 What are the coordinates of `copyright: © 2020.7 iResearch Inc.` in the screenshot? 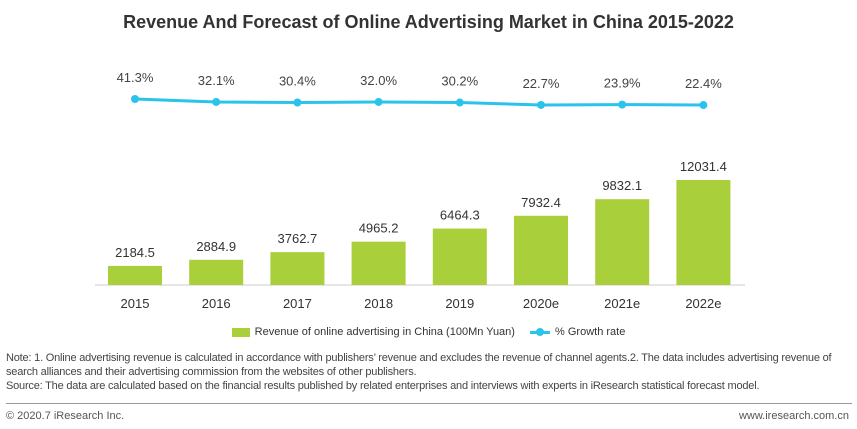 It's located at (65, 416).